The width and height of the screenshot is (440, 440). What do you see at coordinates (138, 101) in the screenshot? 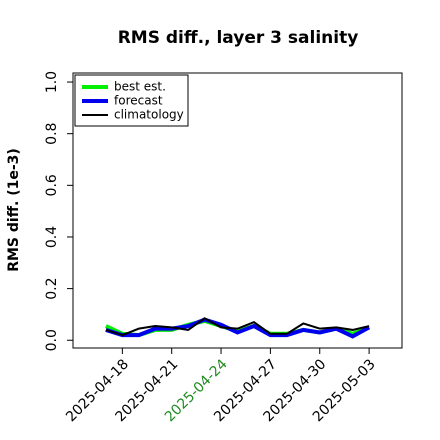
I see `legend-label: forecast` at bounding box center [138, 101].